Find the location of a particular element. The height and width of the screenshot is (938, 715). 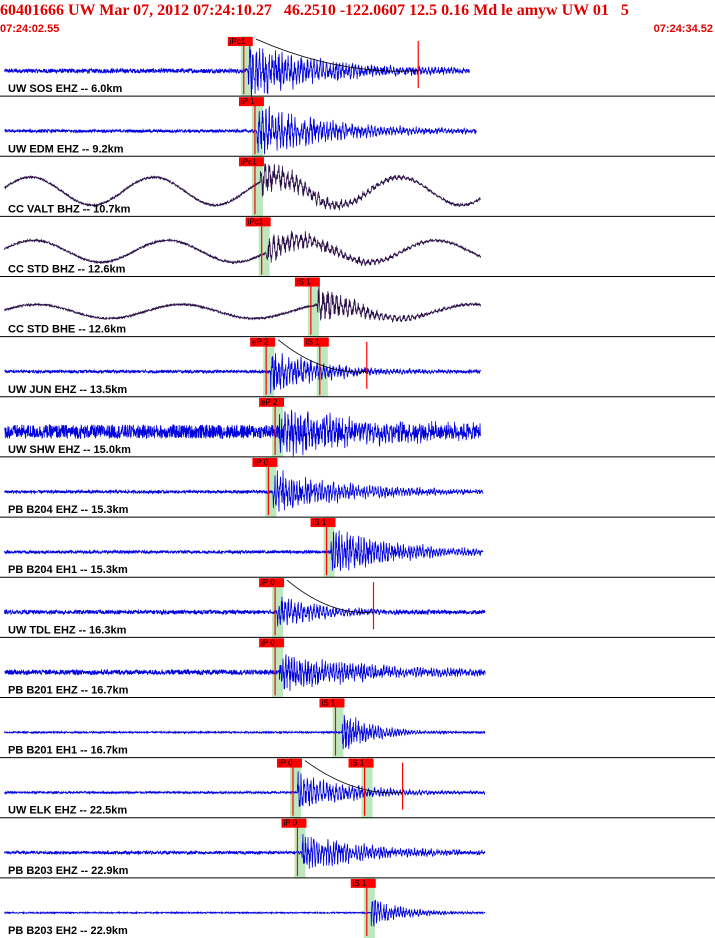

p-pick-label: iP 1 is located at coordinates (248, 101).